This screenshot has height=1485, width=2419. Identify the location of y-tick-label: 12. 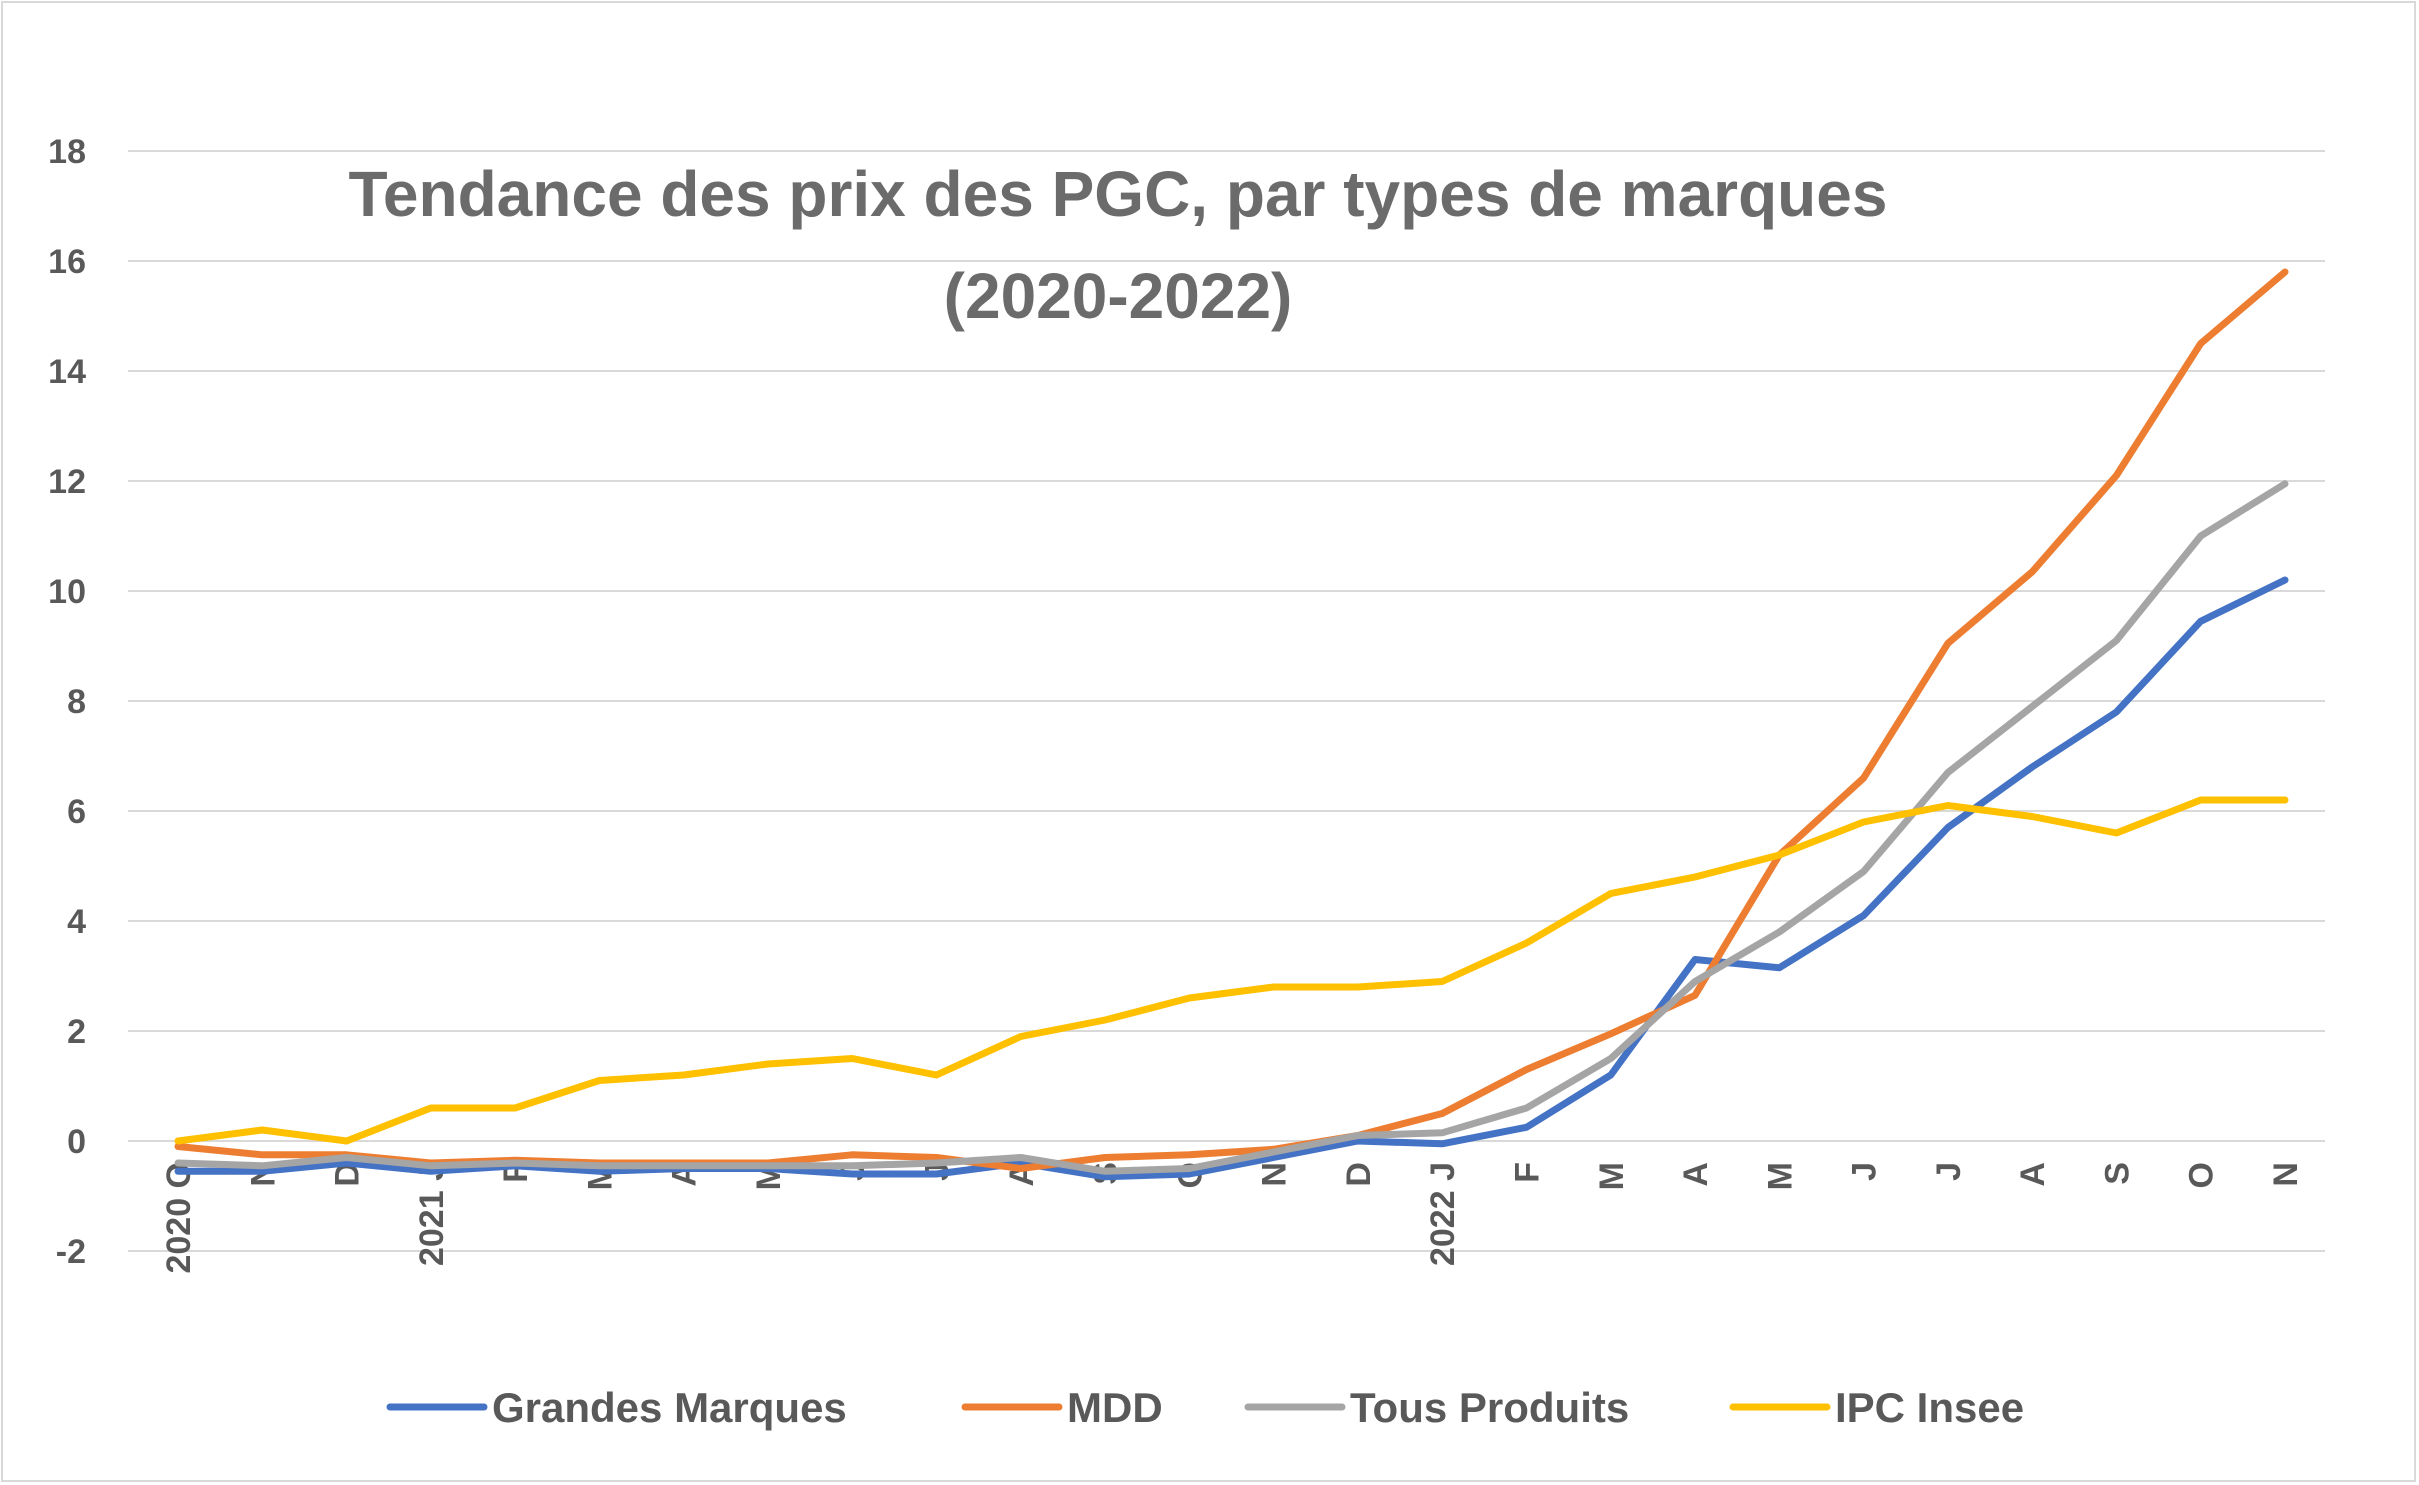
(67, 482).